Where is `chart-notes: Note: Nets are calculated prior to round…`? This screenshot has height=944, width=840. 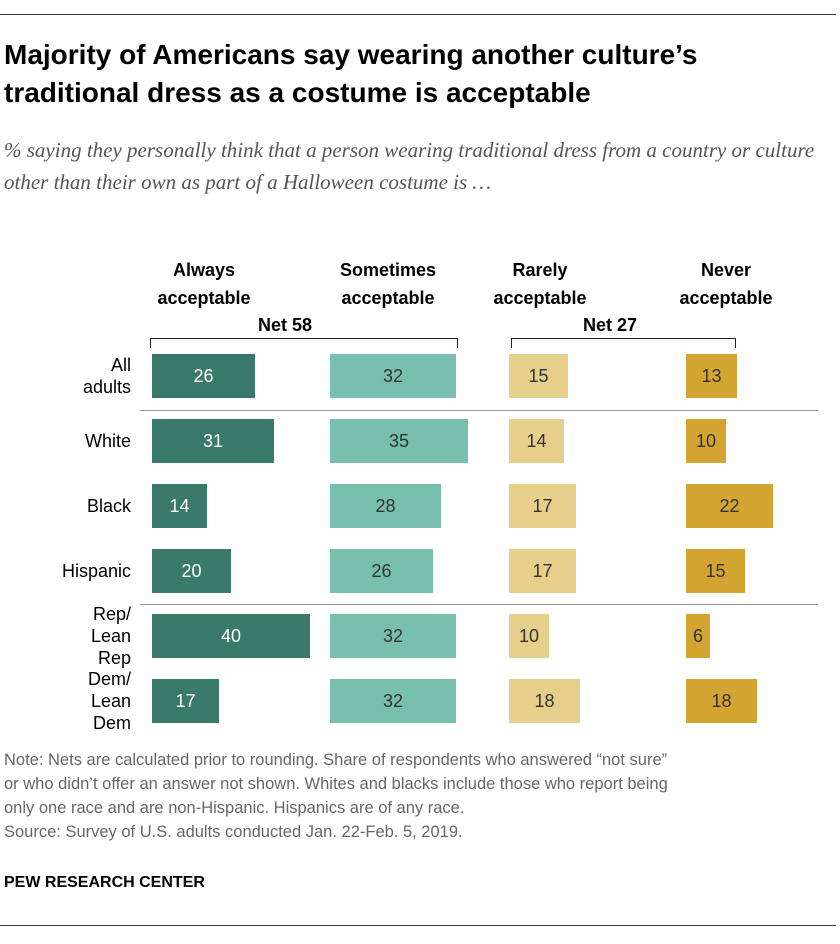 chart-notes: Note: Nets are calculated prior to round… is located at coordinates (420, 796).